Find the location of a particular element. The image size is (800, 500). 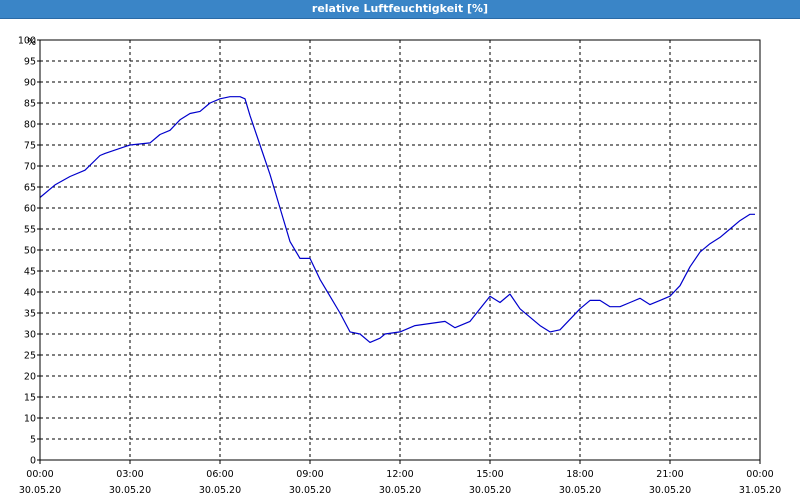

x-tick-time-label: 06:00 is located at coordinates (219, 474).